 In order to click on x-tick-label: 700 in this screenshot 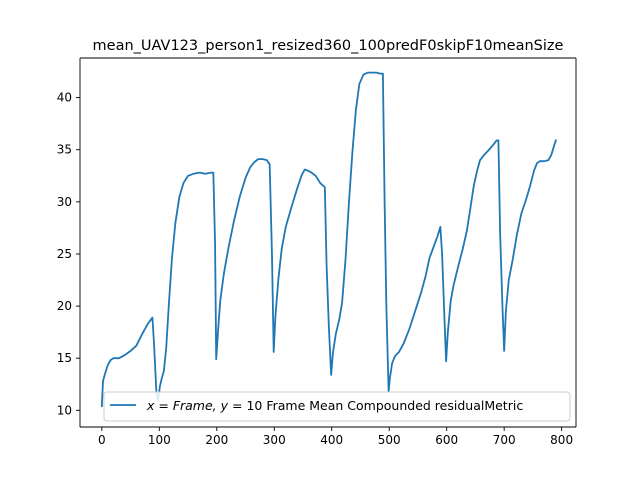, I will do `click(504, 440)`.